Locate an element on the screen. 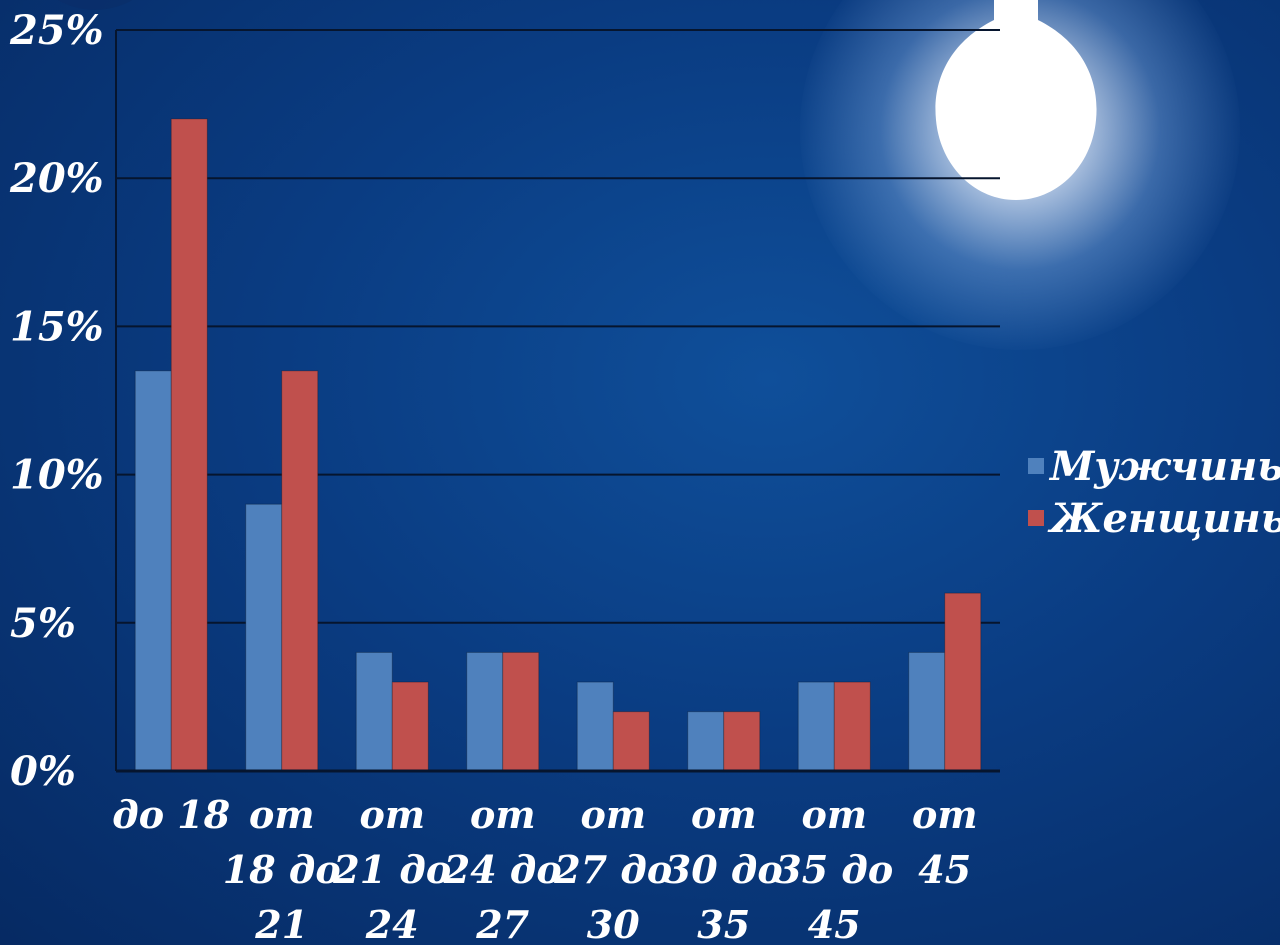 Image resolution: width=1280 pixels, height=945 pixels. x-category-label: от 45 is located at coordinates (945, 842).